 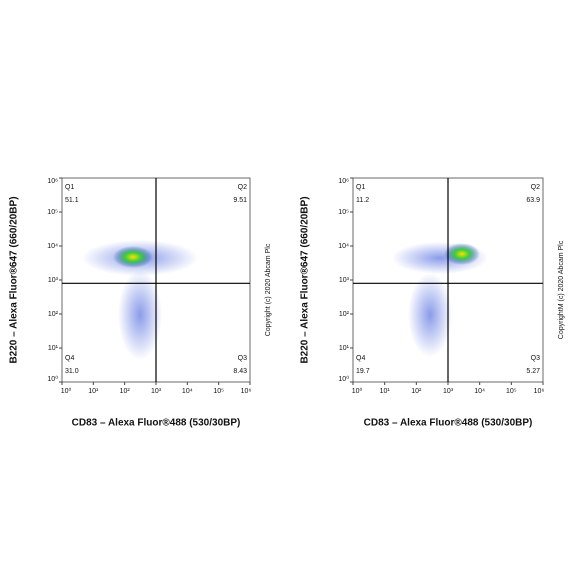 I want to click on quadrant-percent: 63.9, so click(x=533, y=200).